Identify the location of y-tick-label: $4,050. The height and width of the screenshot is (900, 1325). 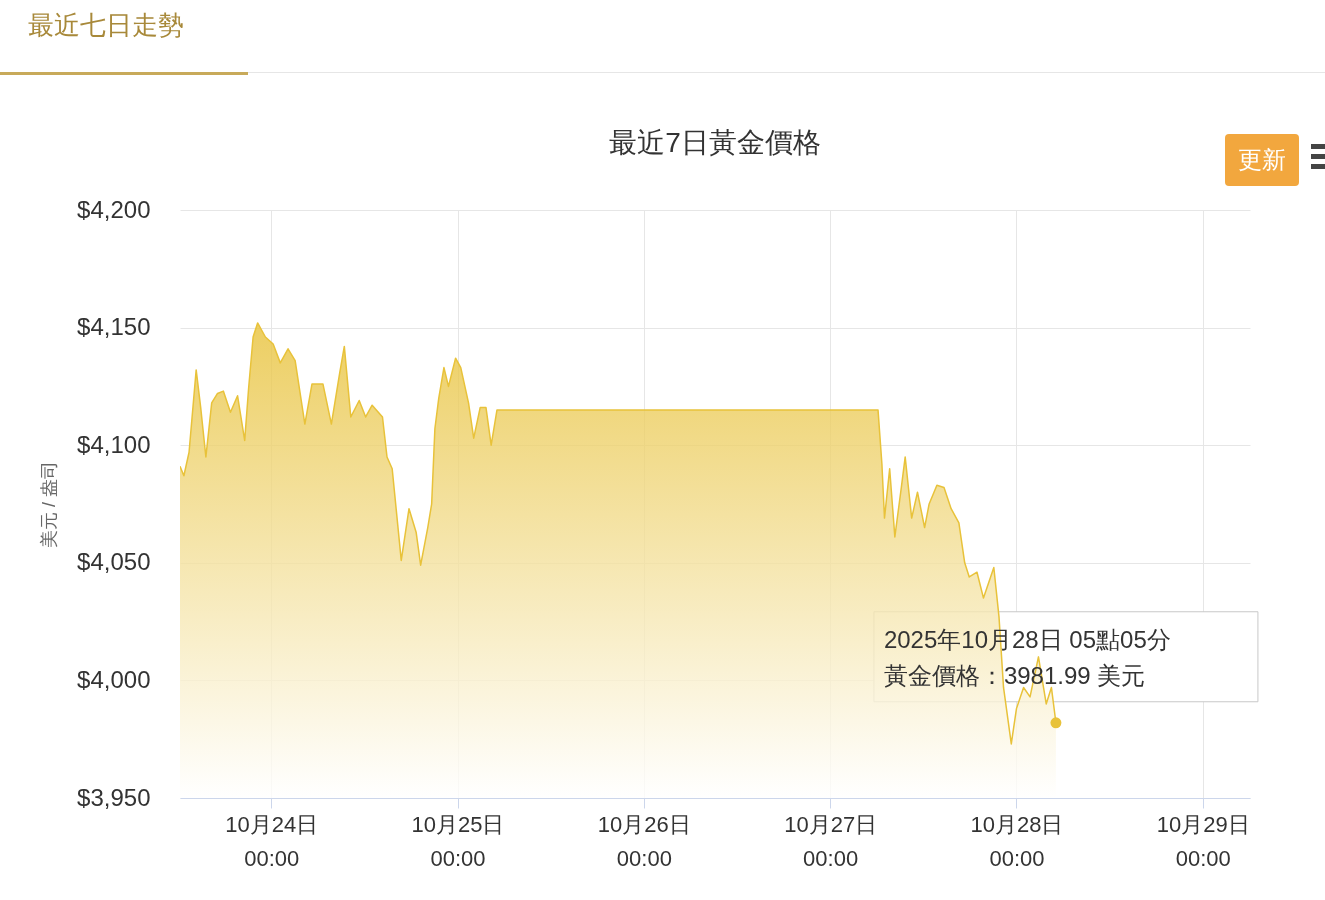
(114, 562).